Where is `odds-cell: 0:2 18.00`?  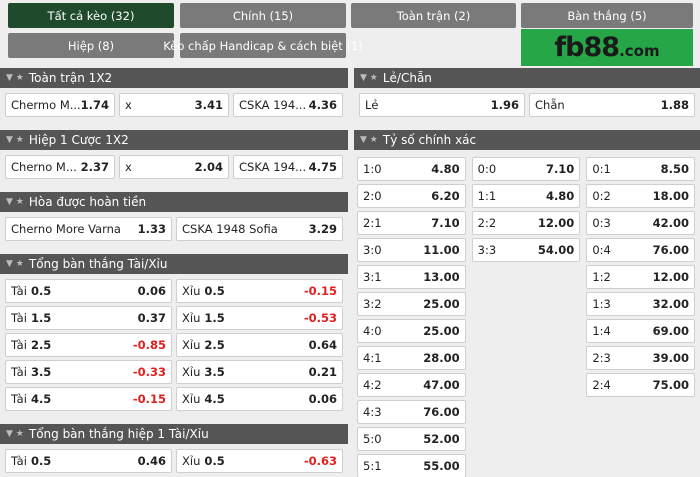
odds-cell: 0:2 18.00 is located at coordinates (640, 196).